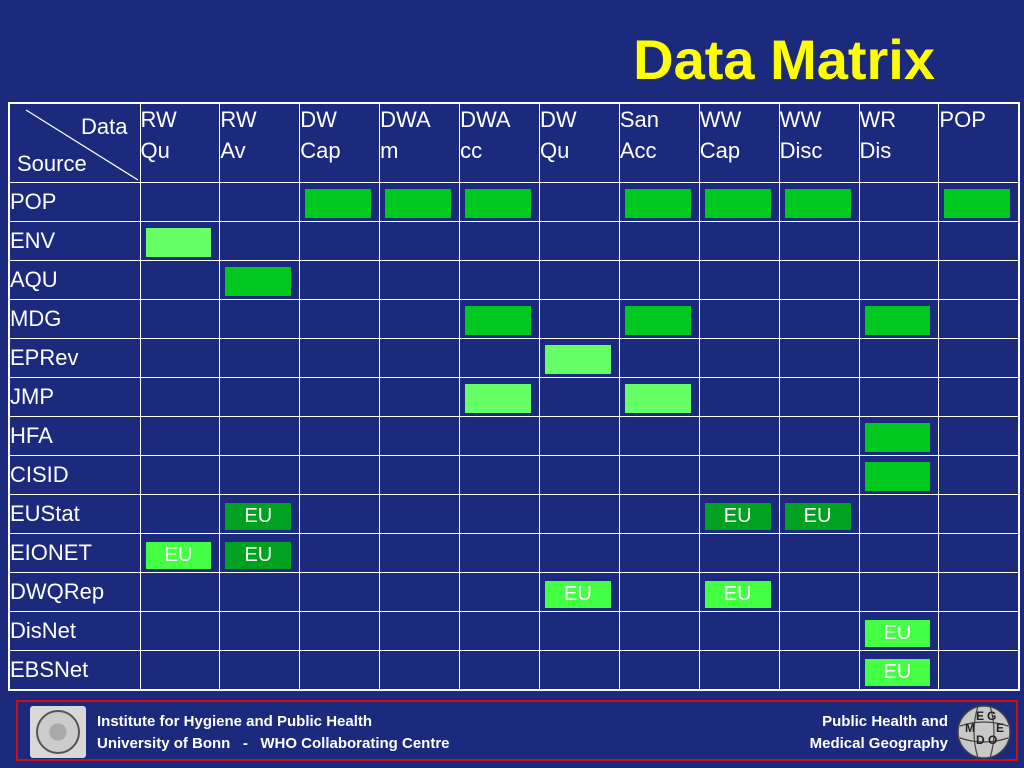 The width and height of the screenshot is (1024, 768). I want to click on table-row: CISID, so click(514, 475).